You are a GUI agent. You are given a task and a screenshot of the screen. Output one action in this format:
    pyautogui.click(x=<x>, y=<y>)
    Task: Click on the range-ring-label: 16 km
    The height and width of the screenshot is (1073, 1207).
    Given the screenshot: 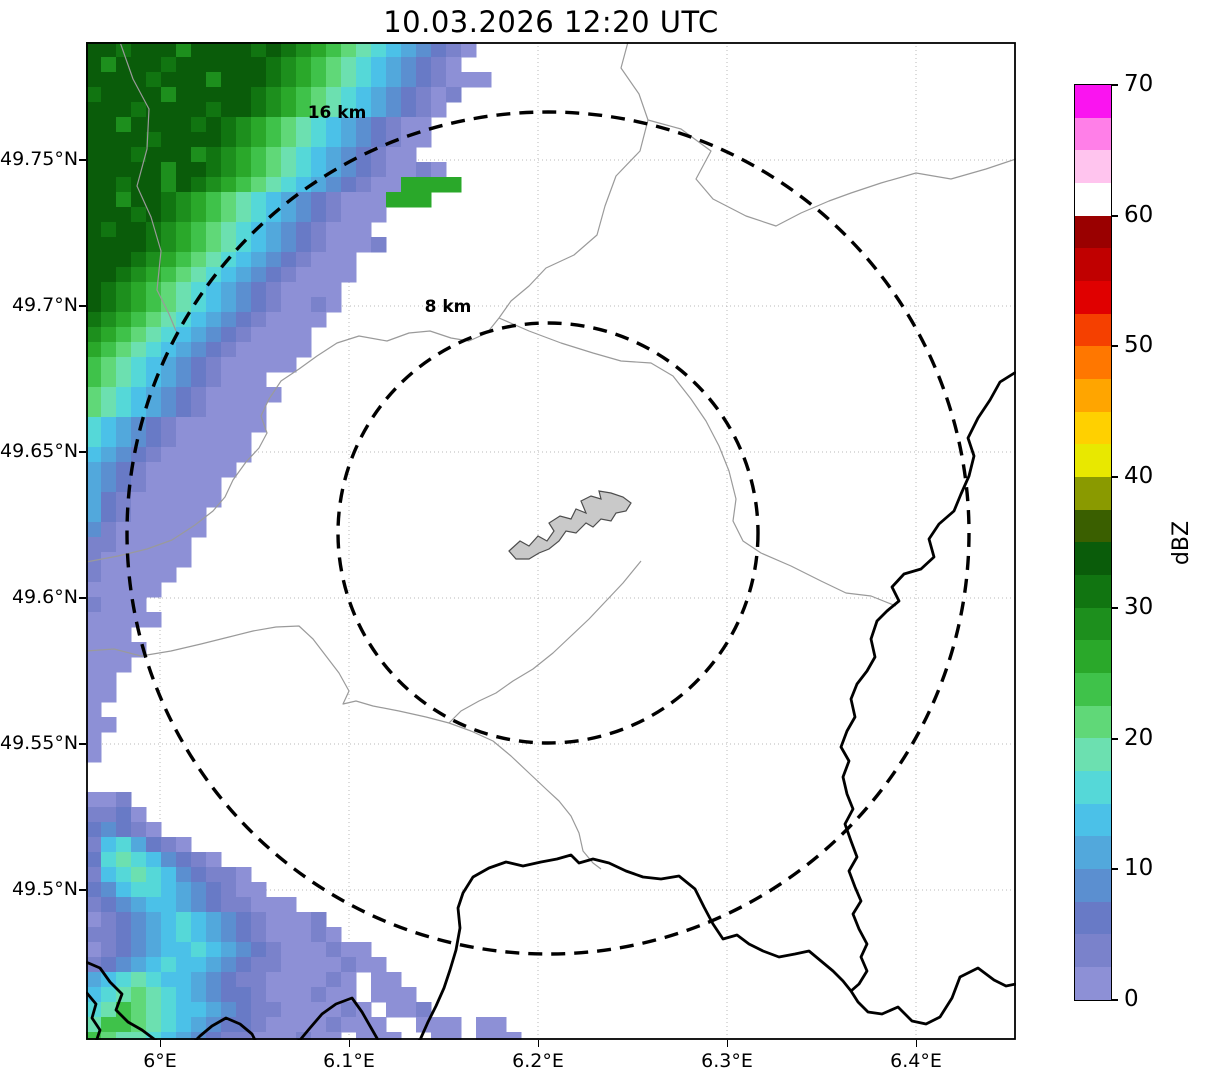 What is the action you would take?
    pyautogui.click(x=337, y=113)
    